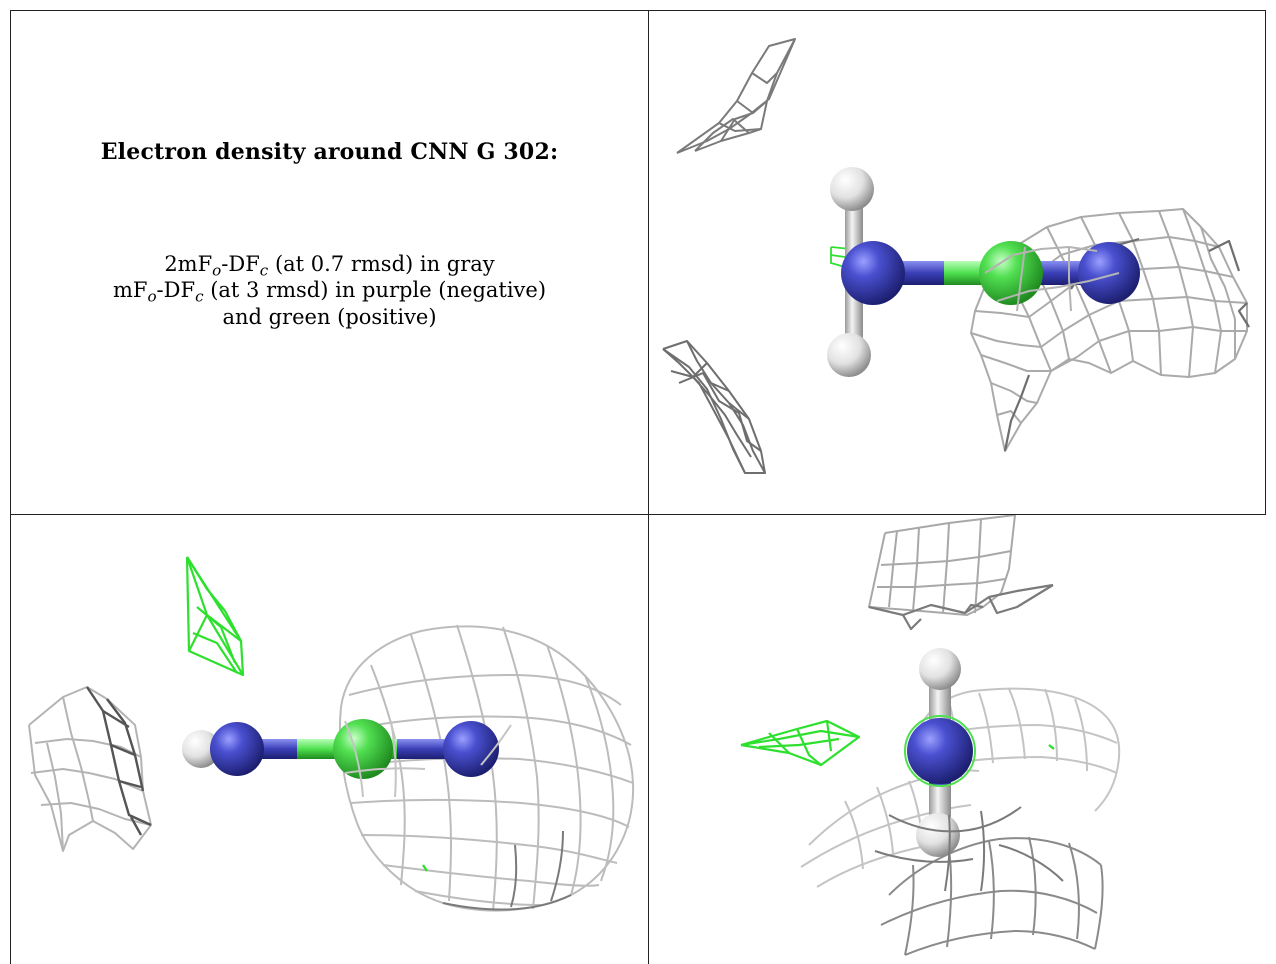 Image resolution: width=1276 pixels, height=964 pixels. I want to click on table-divider-horizontal, so click(638, 514).